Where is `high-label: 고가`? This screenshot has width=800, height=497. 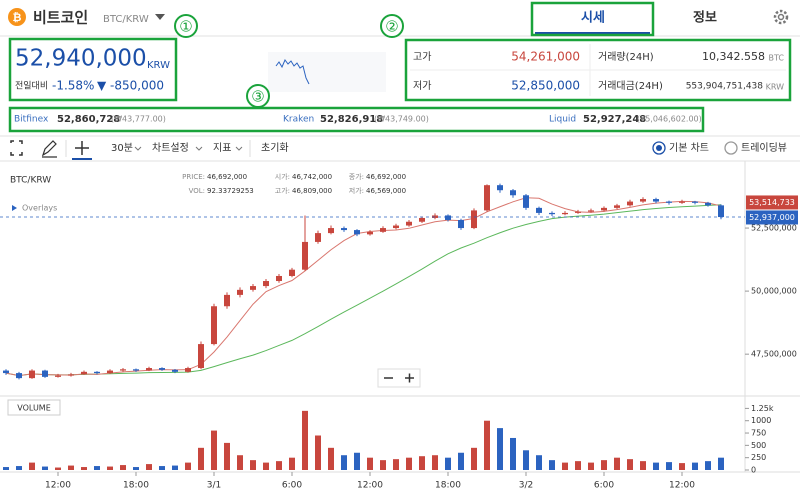 high-label: 고가 is located at coordinates (422, 57).